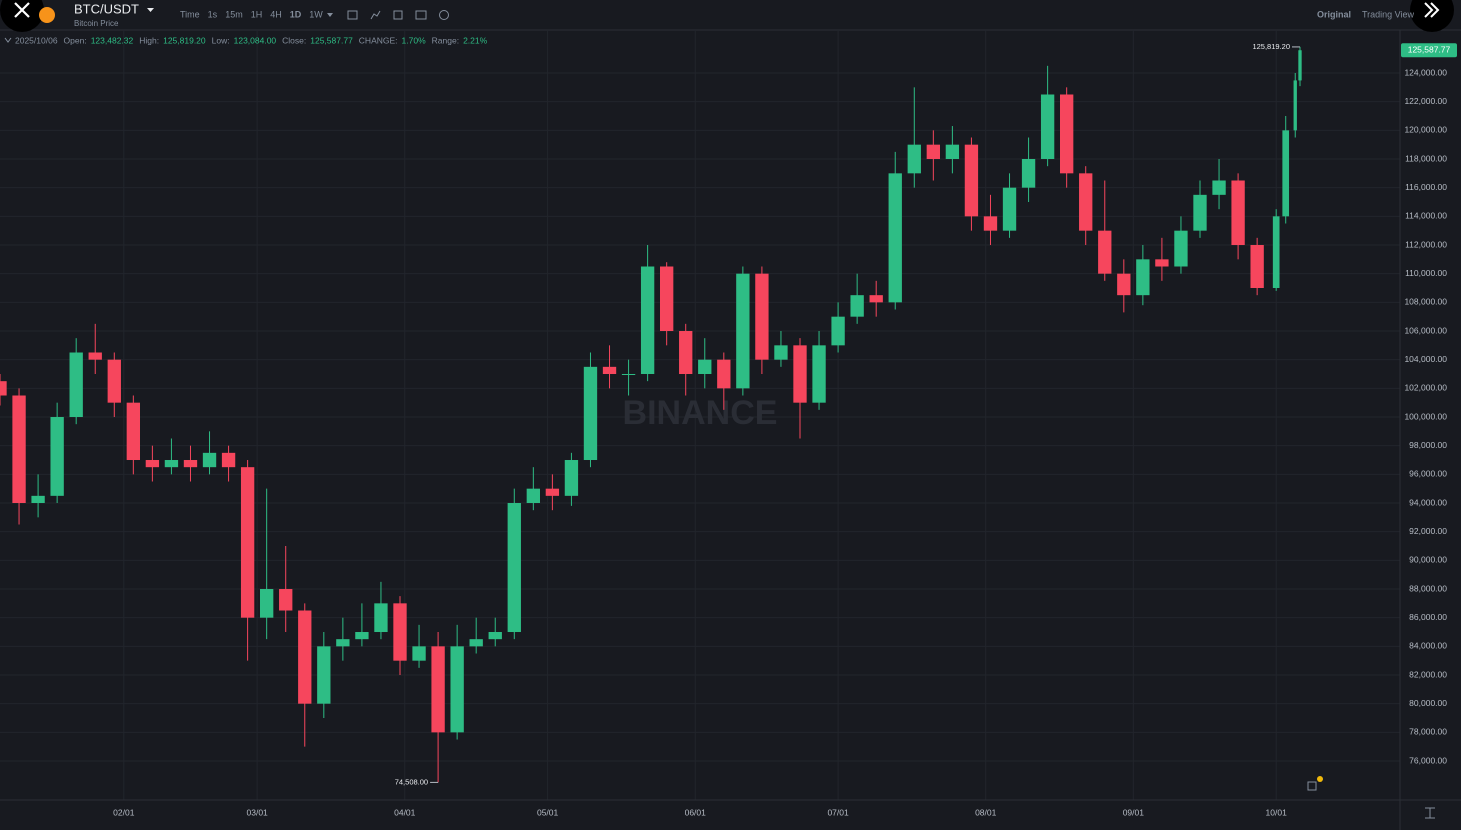  Describe the element at coordinates (1428, 445) in the screenshot. I see `y-tick-label: 98,000.00` at that location.